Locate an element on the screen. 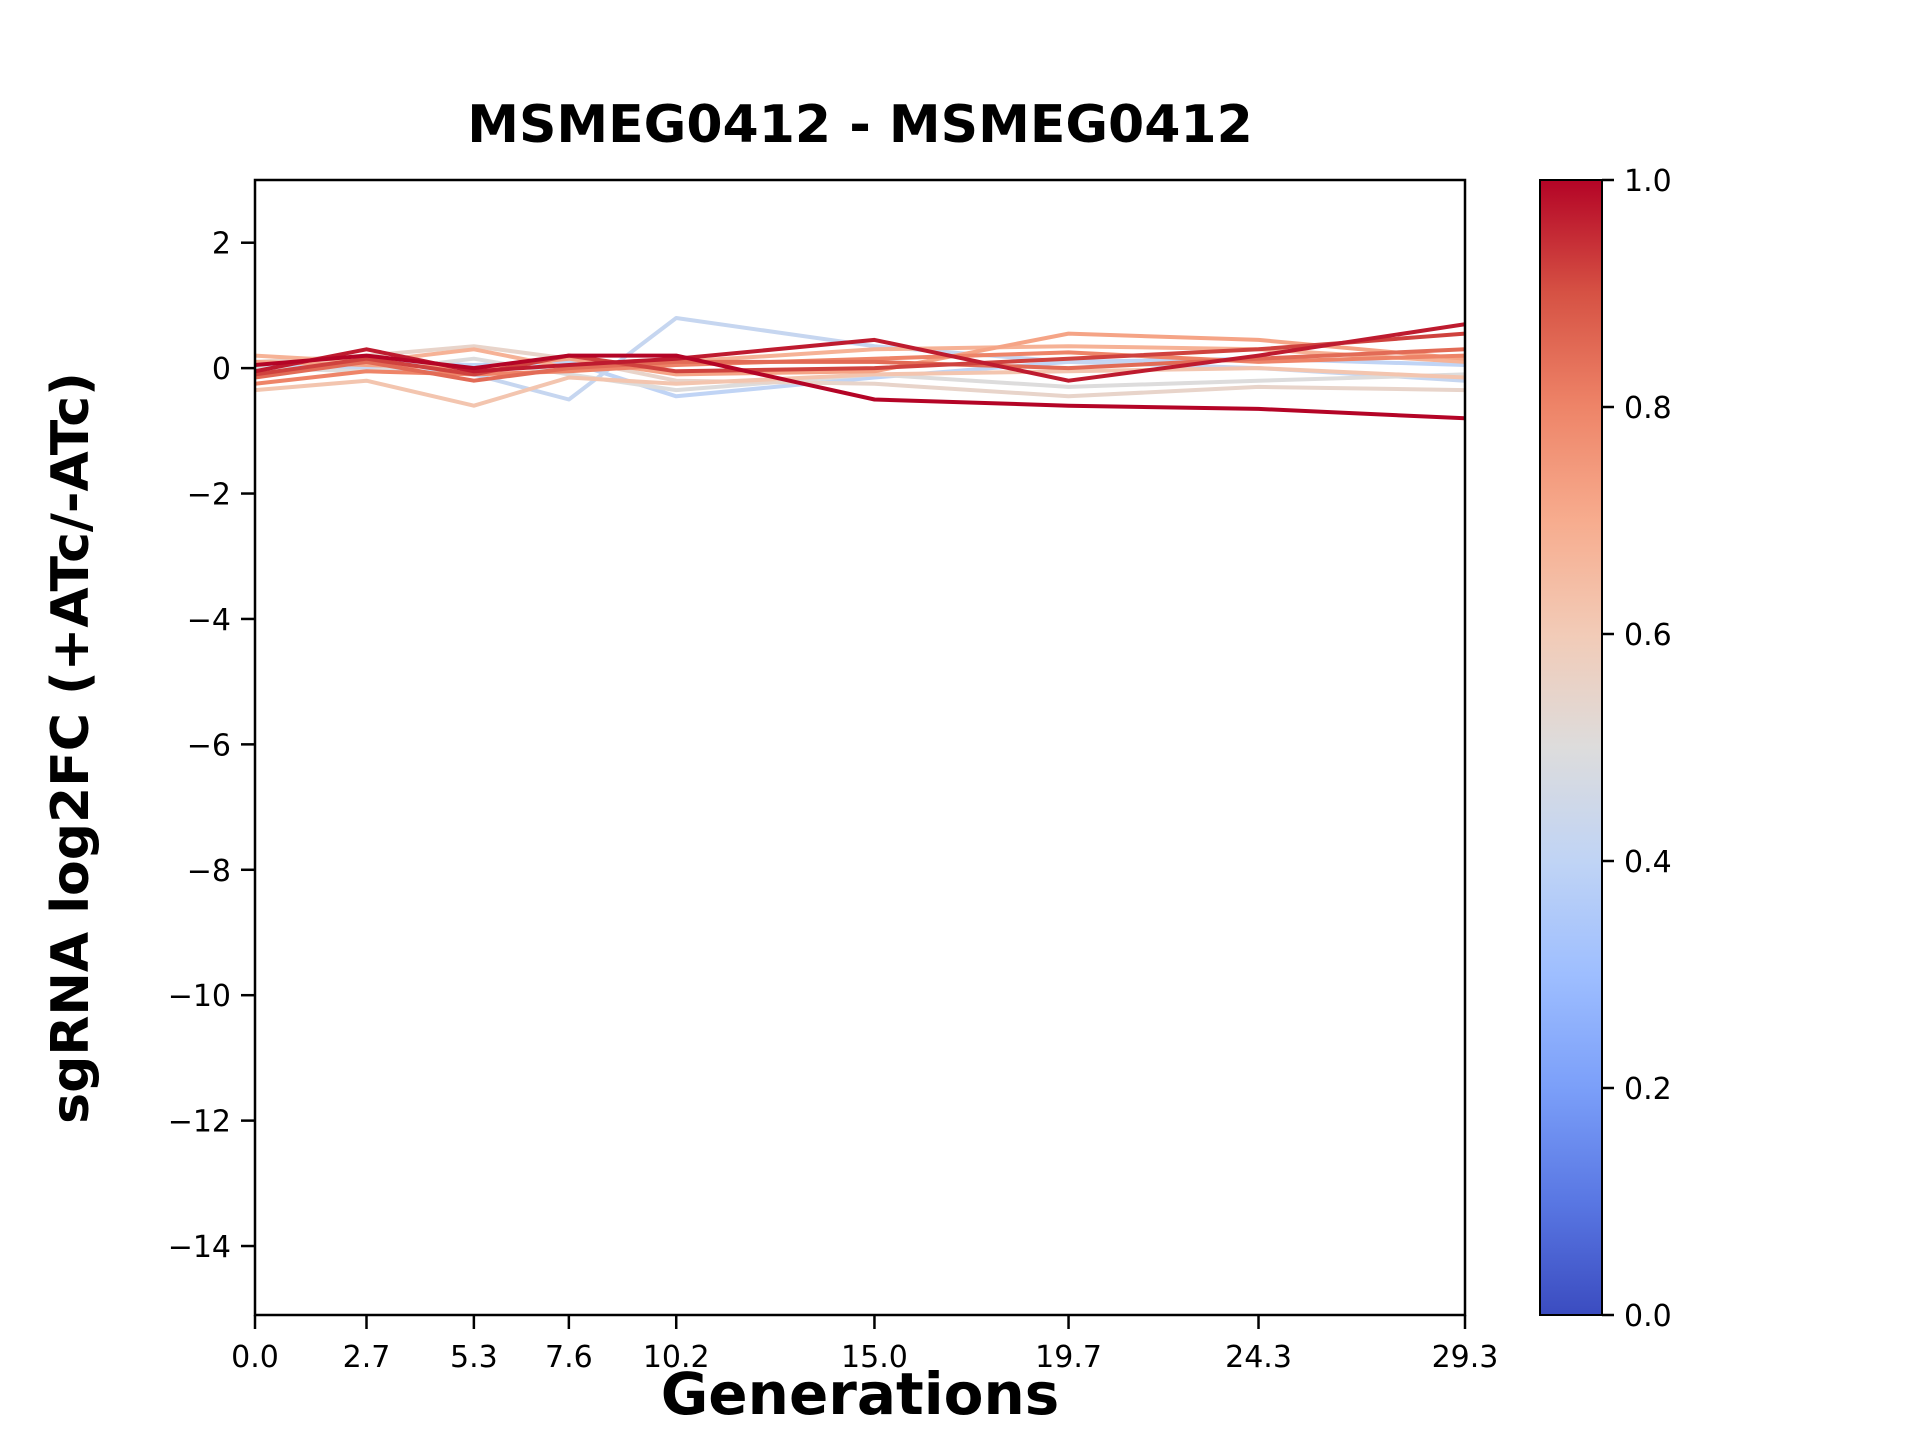 Image resolution: width=1920 pixels, height=1444 pixels. y-axis-label: sgRNA log2FC (+ATc/-ATc) is located at coordinates (71, 748).